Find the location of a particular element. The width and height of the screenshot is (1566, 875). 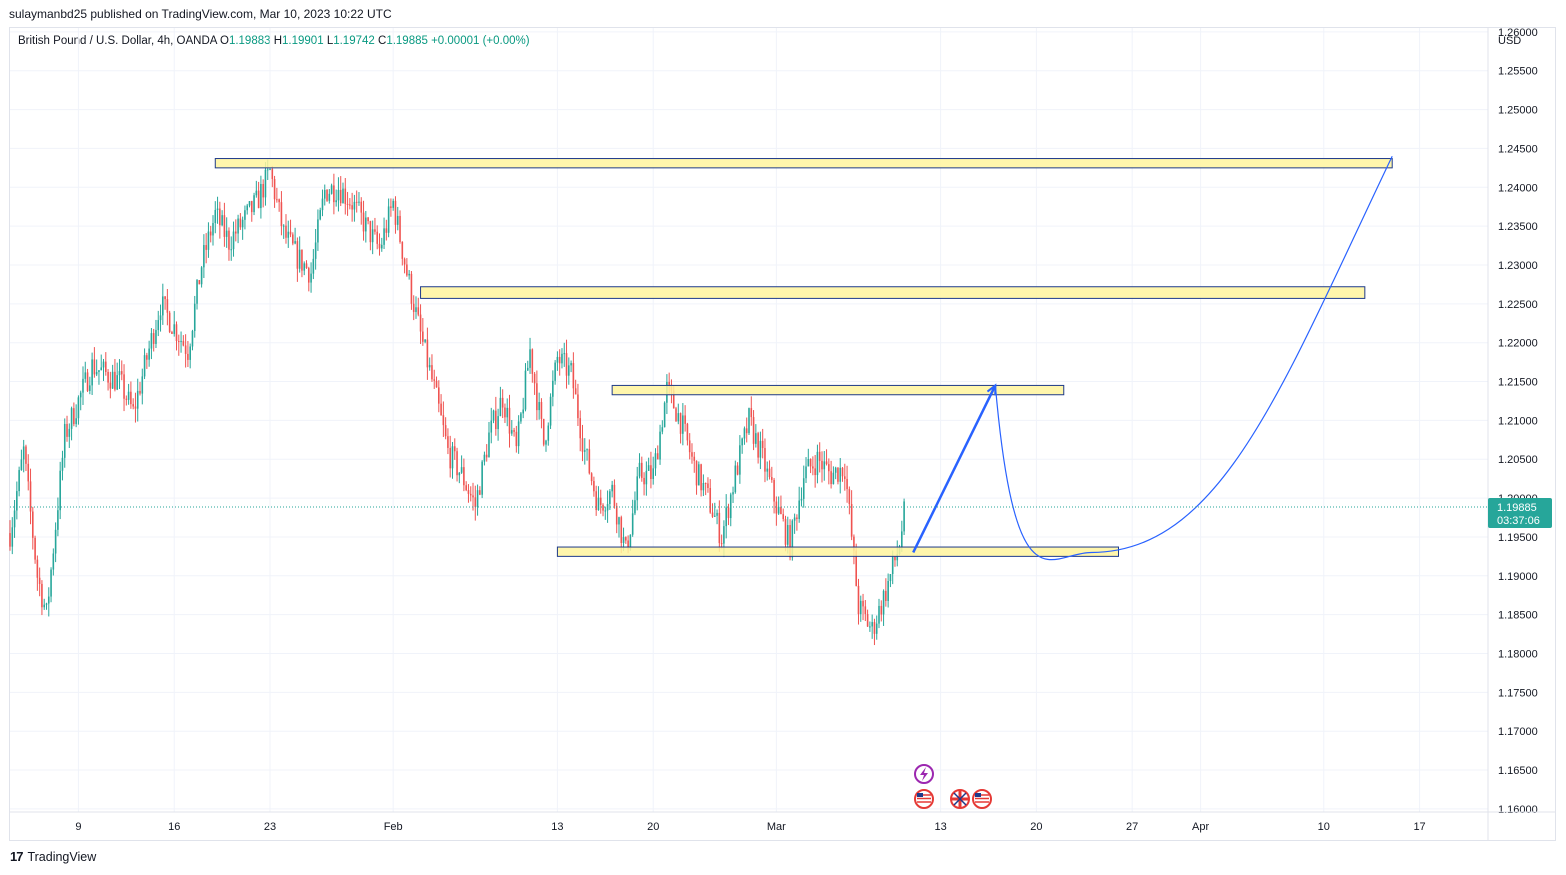

projection-curve is located at coordinates (1193, 358).